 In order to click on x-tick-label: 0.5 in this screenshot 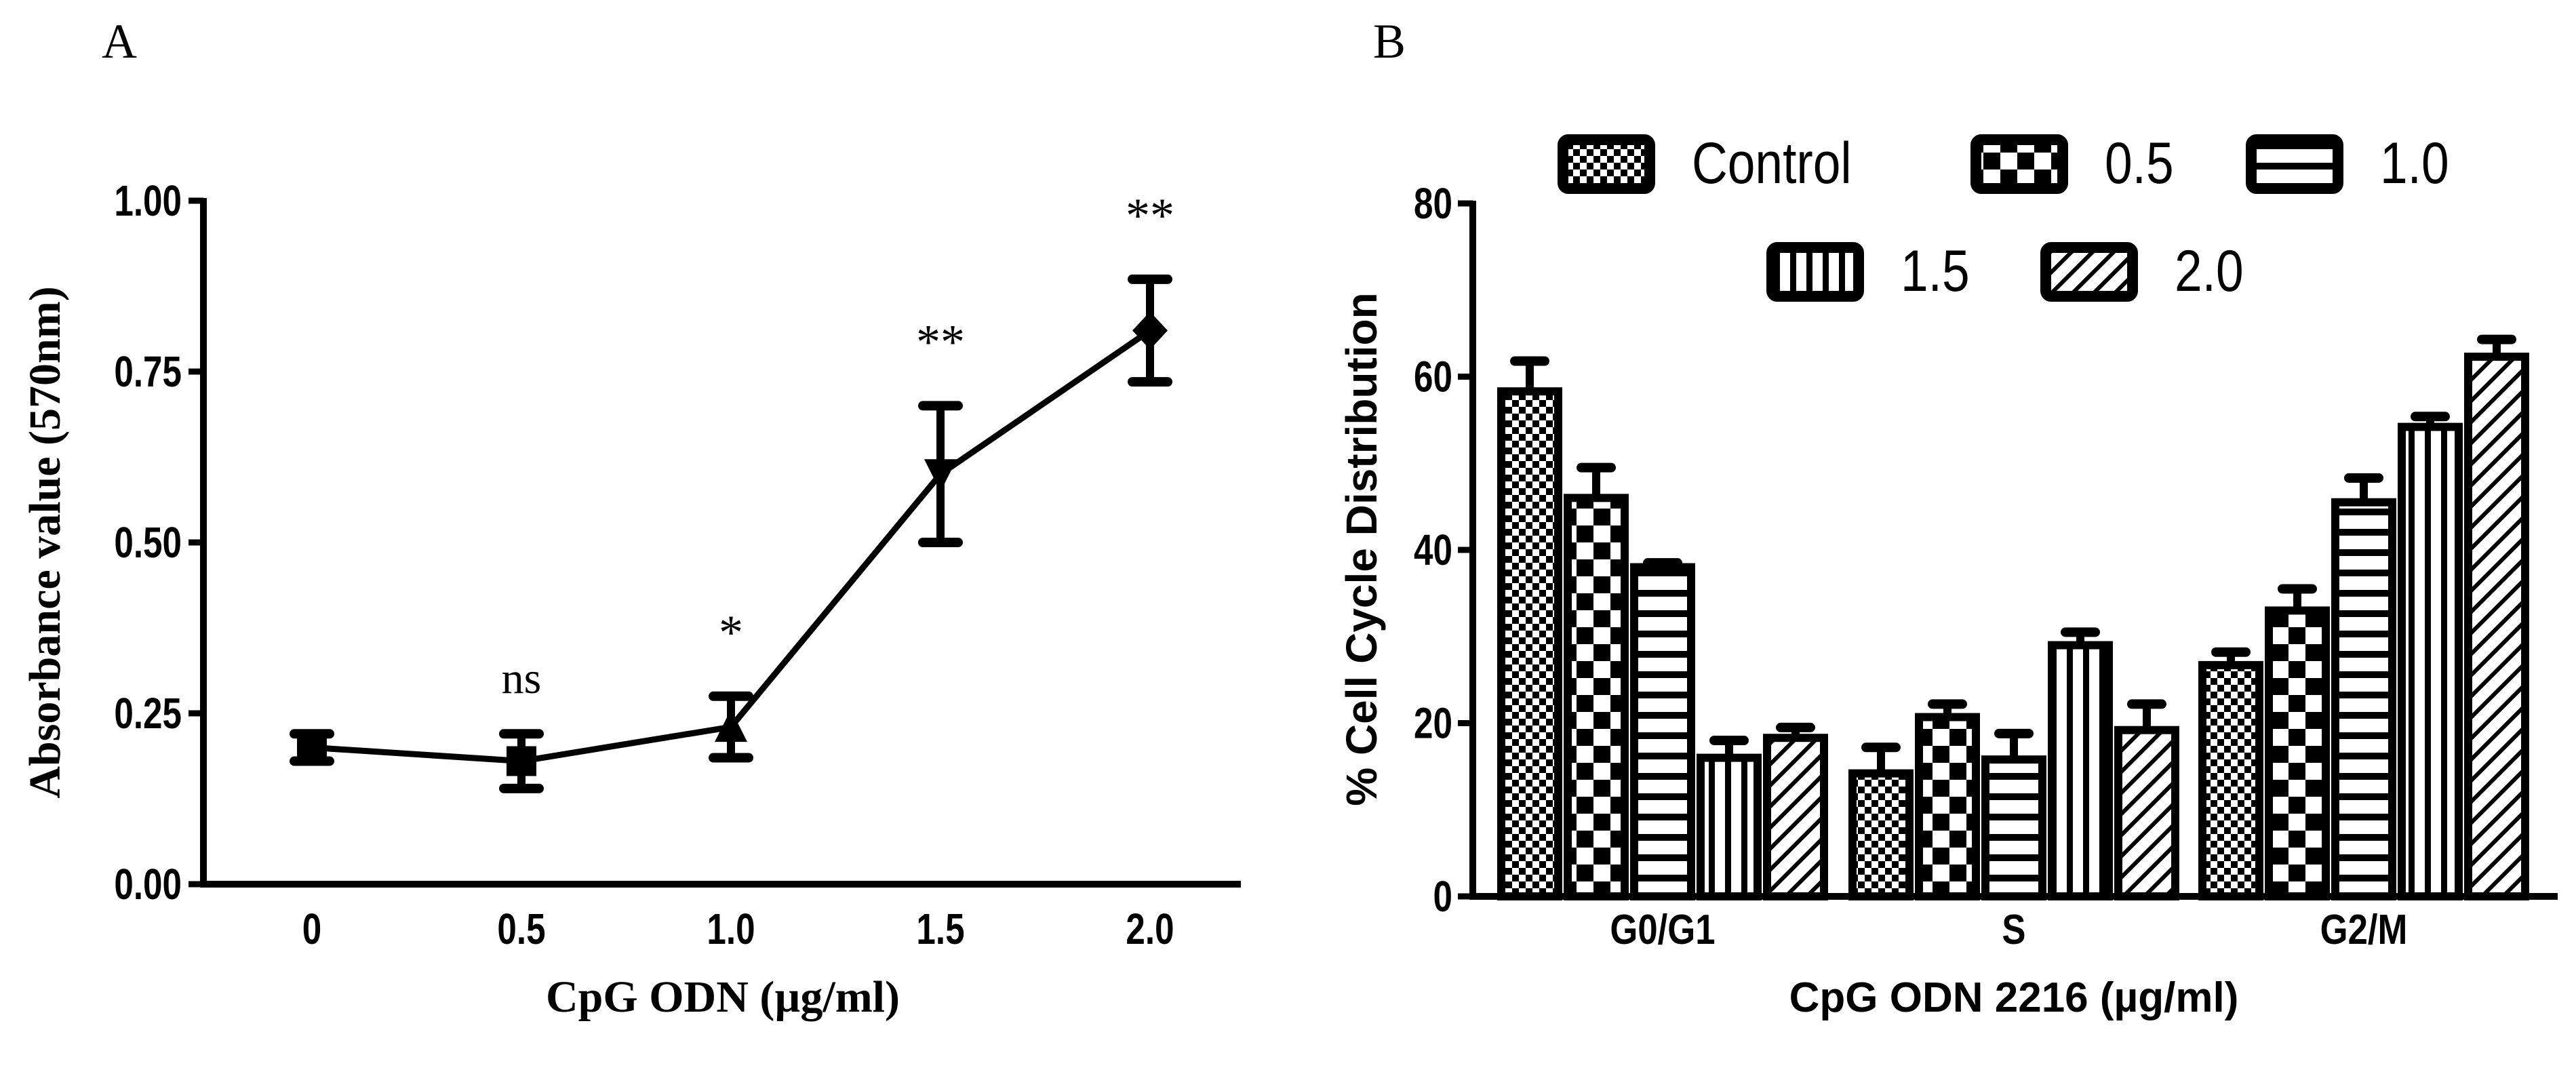, I will do `click(521, 930)`.